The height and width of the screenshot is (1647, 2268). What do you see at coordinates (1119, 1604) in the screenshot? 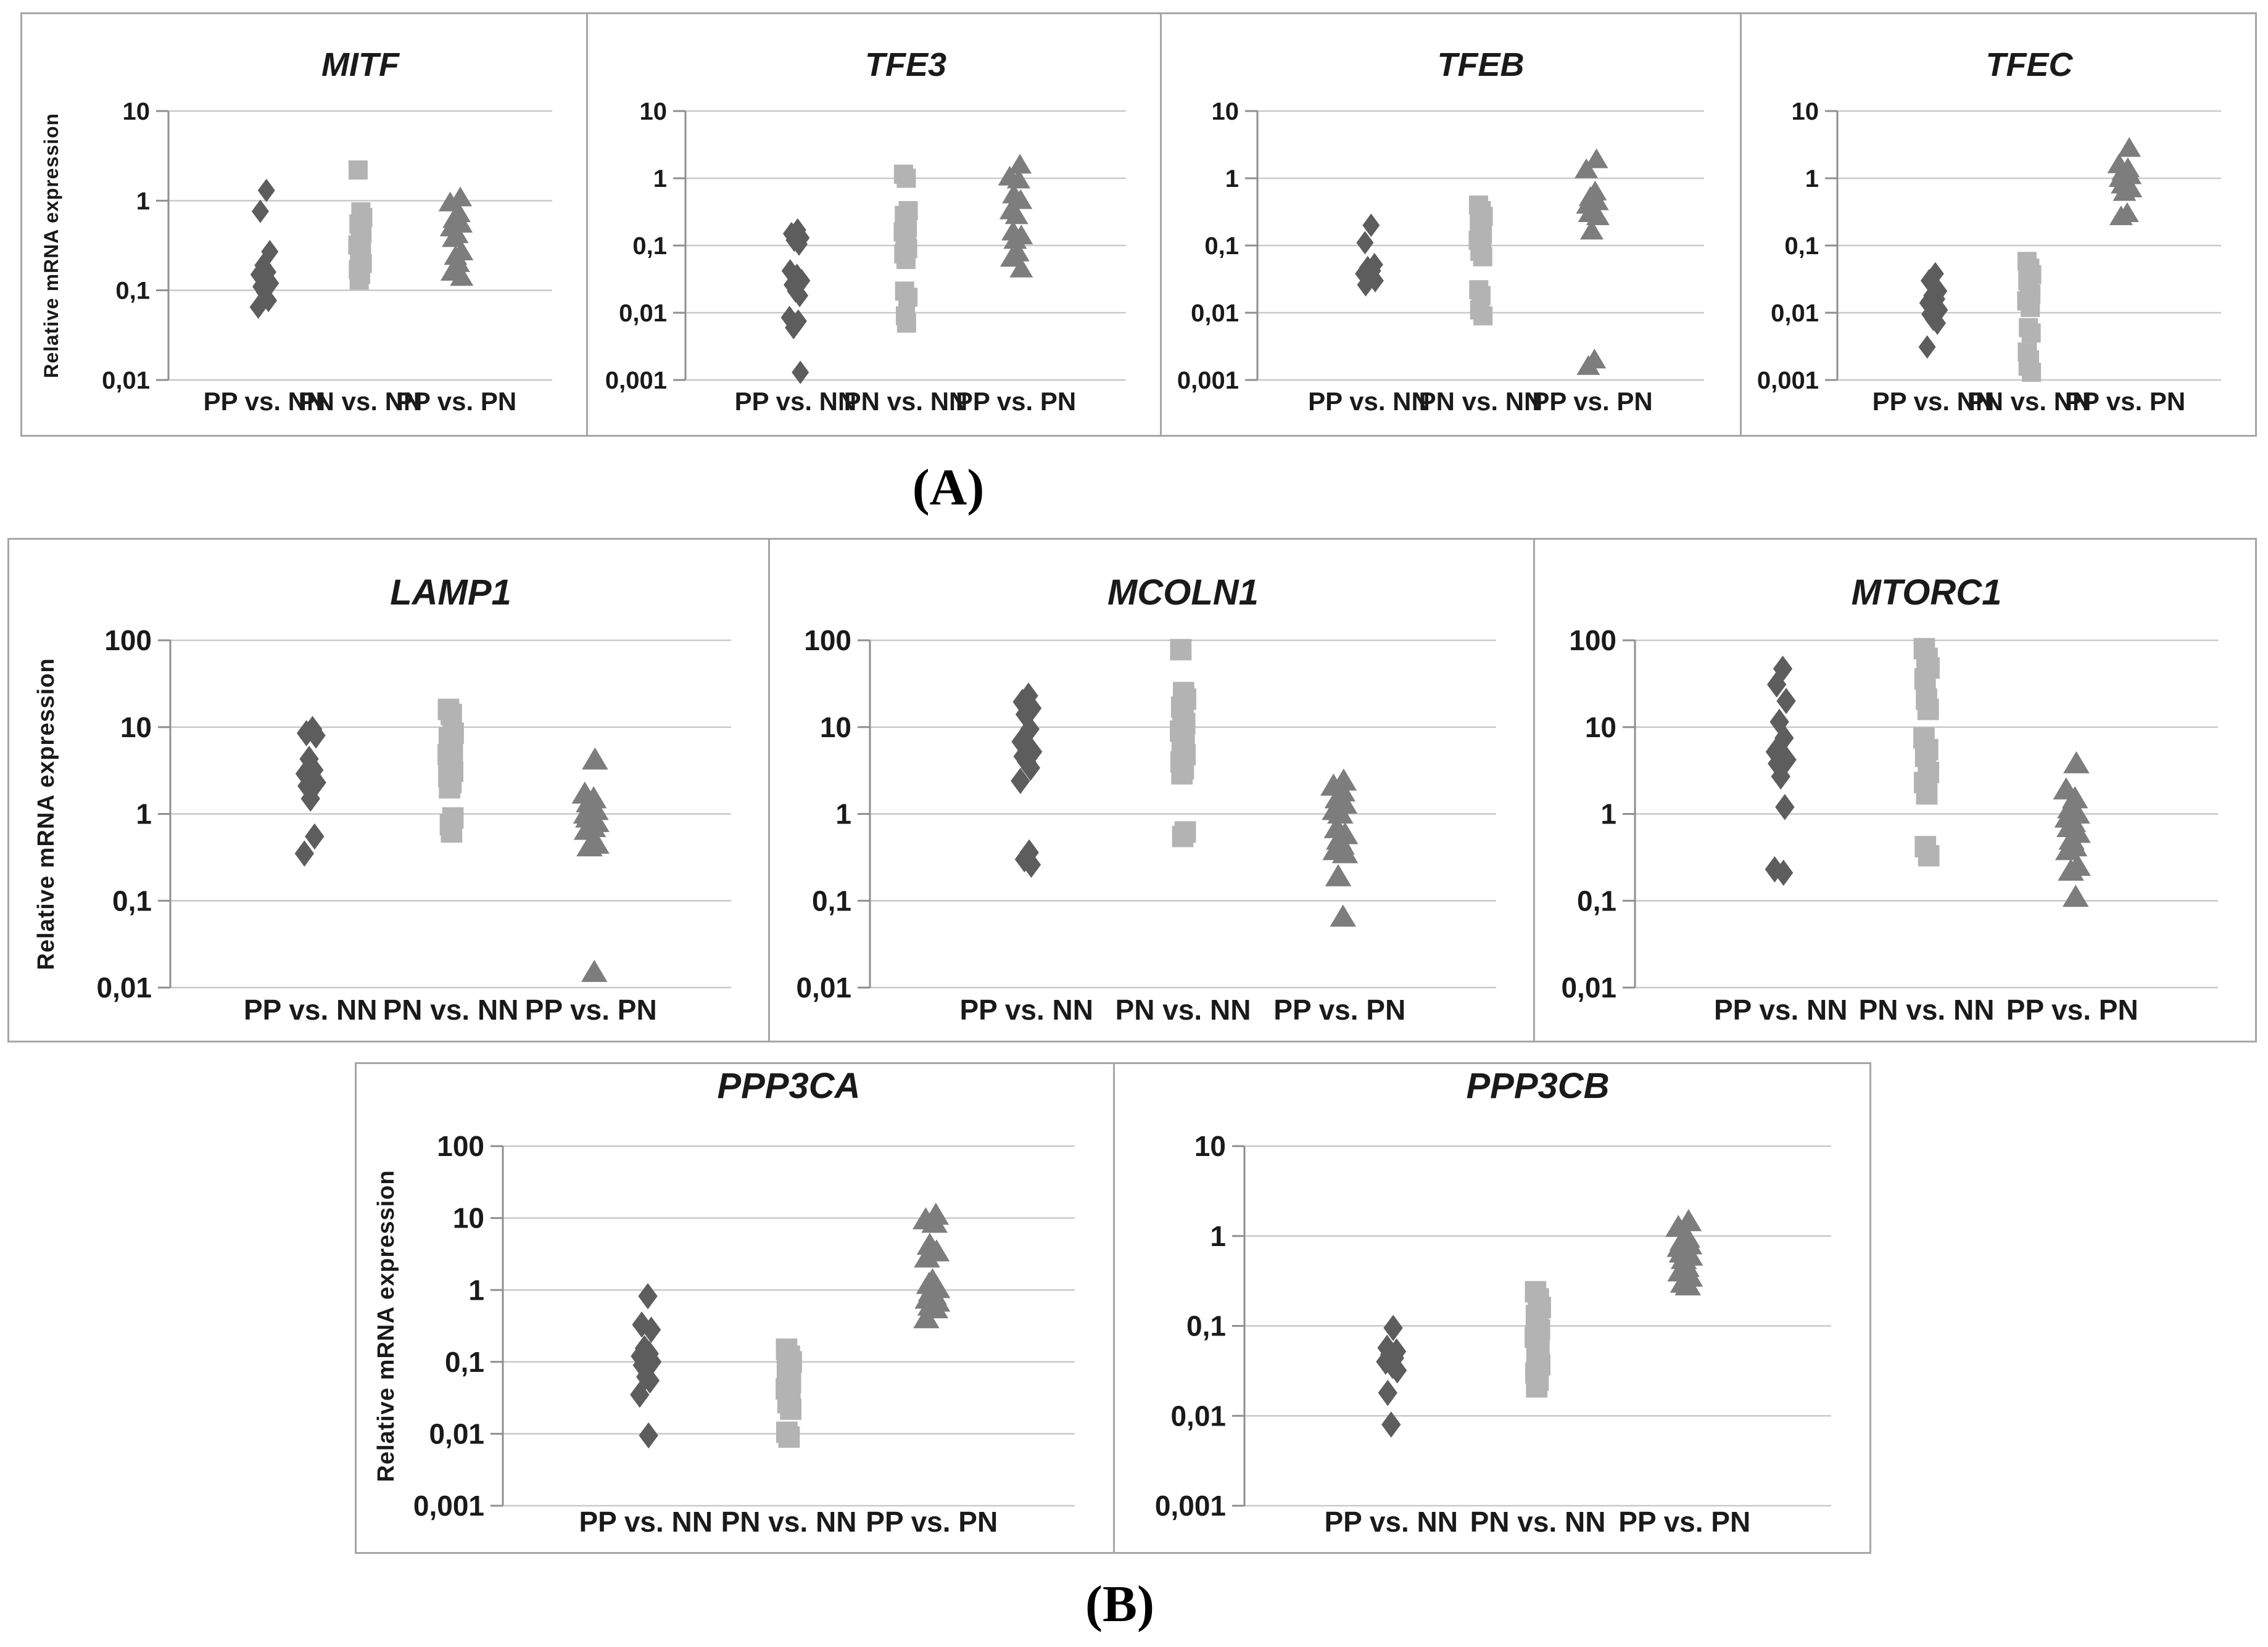
I see `panel-b-label: (B)` at bounding box center [1119, 1604].